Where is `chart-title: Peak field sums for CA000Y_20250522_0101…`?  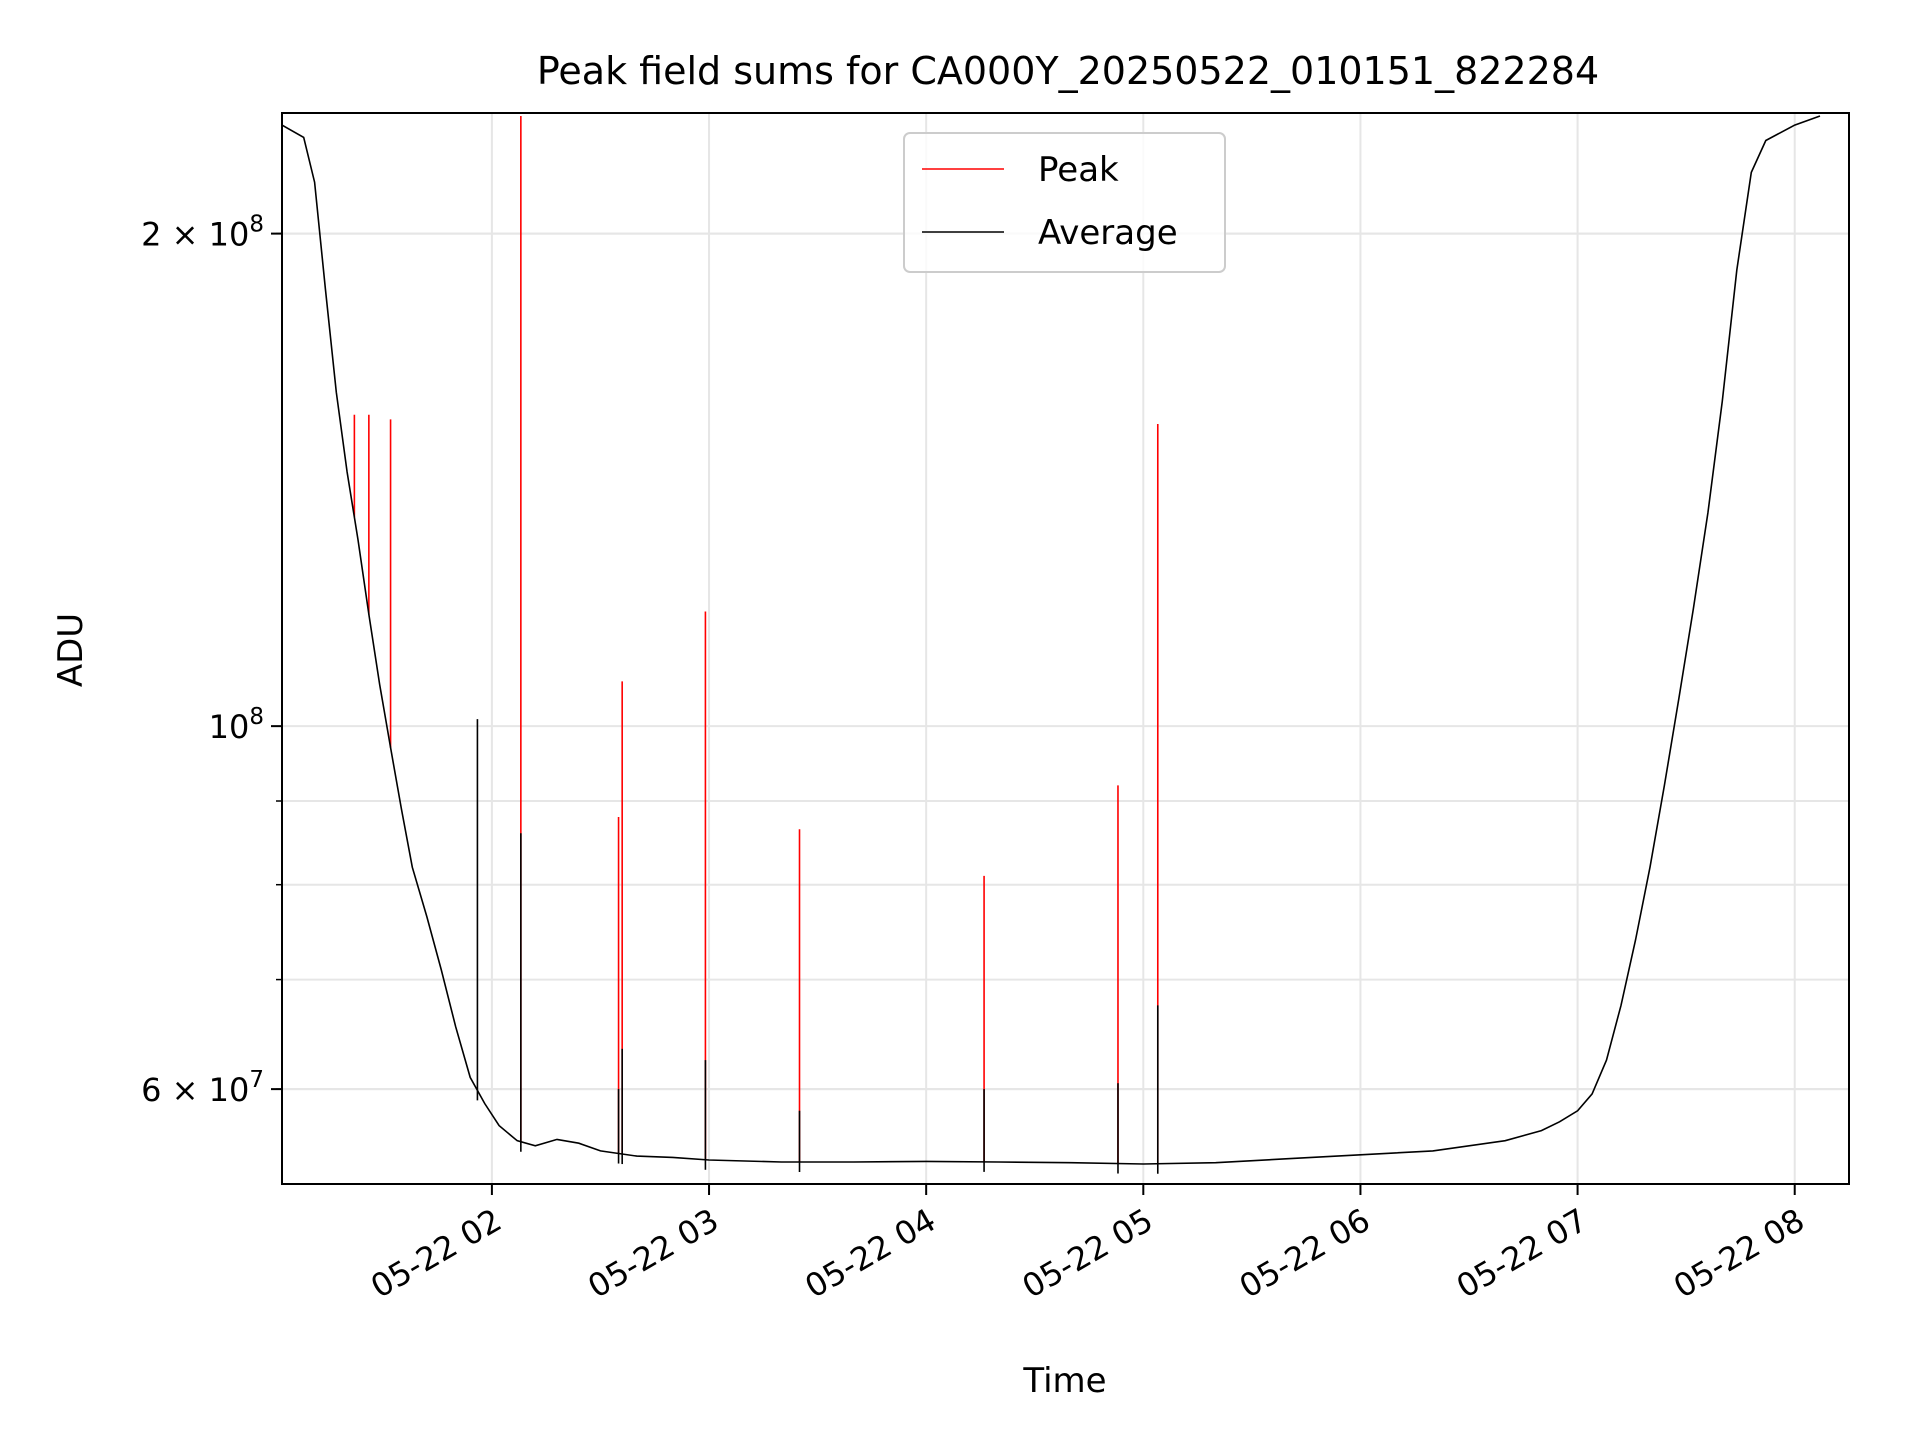 chart-title: Peak field sums for CA000Y_20250522_0101… is located at coordinates (1068, 71).